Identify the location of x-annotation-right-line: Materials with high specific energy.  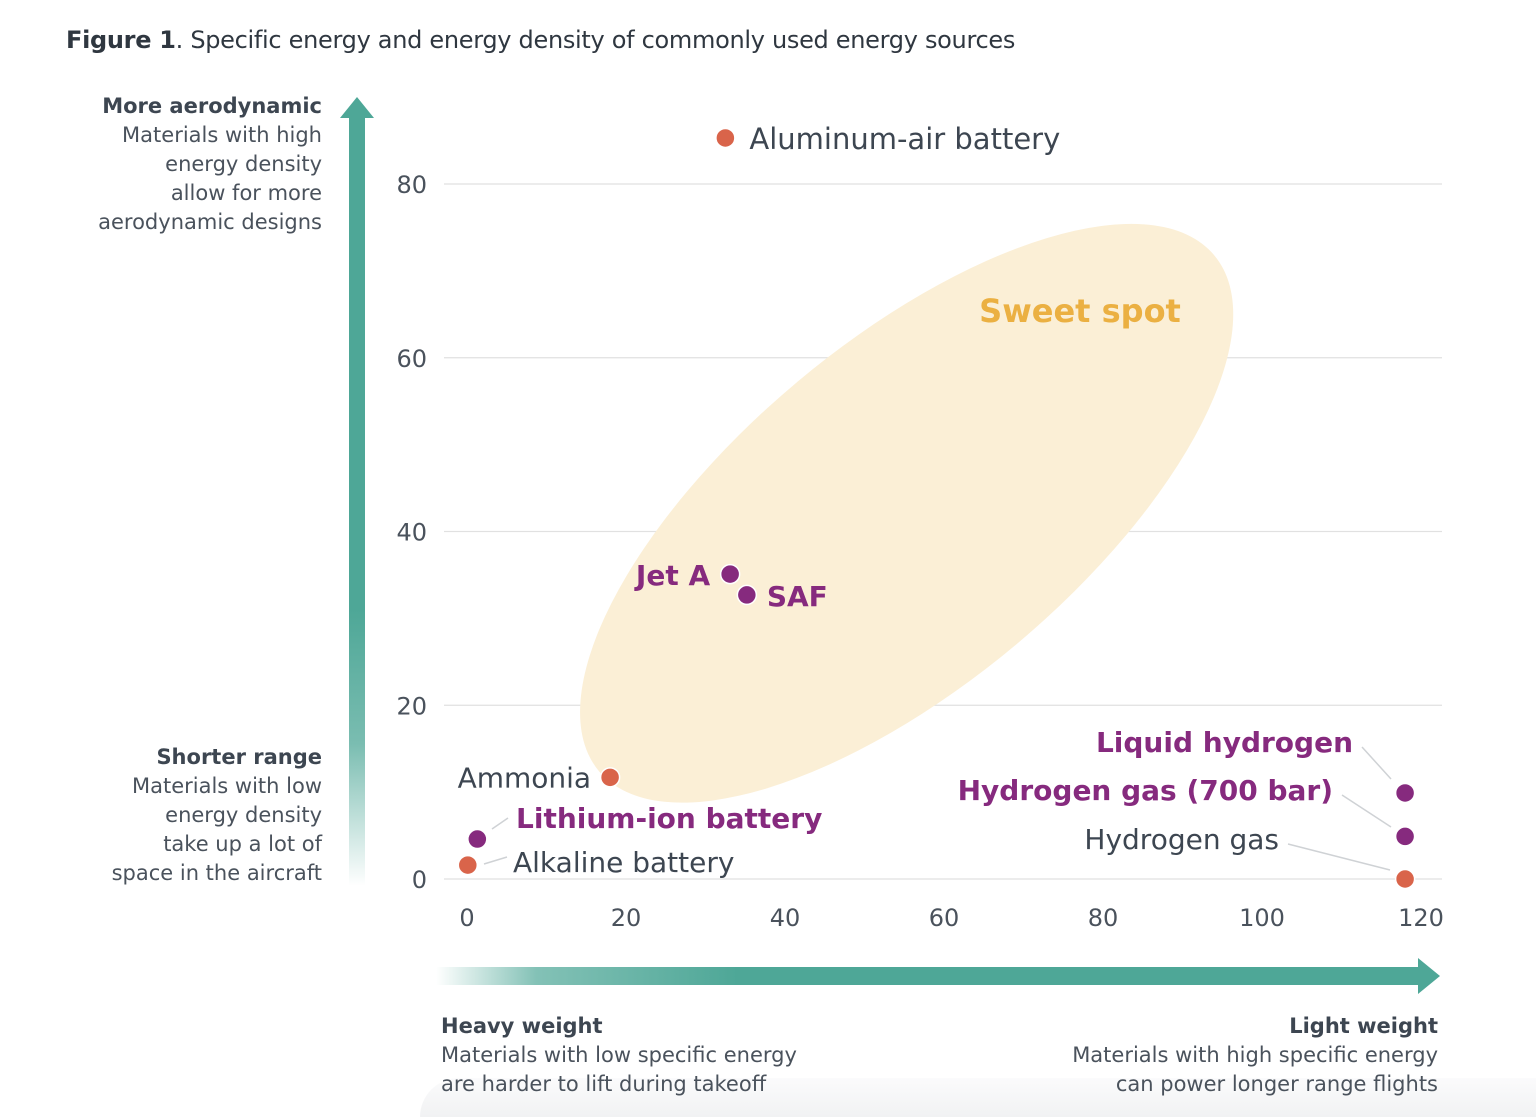
(1255, 1055).